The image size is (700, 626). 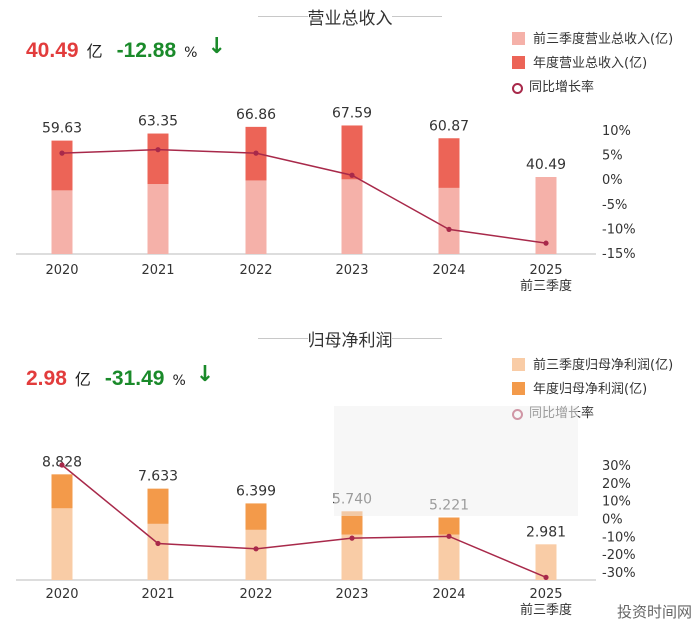 I want to click on bar-value-label: 7.633, so click(x=158, y=477).